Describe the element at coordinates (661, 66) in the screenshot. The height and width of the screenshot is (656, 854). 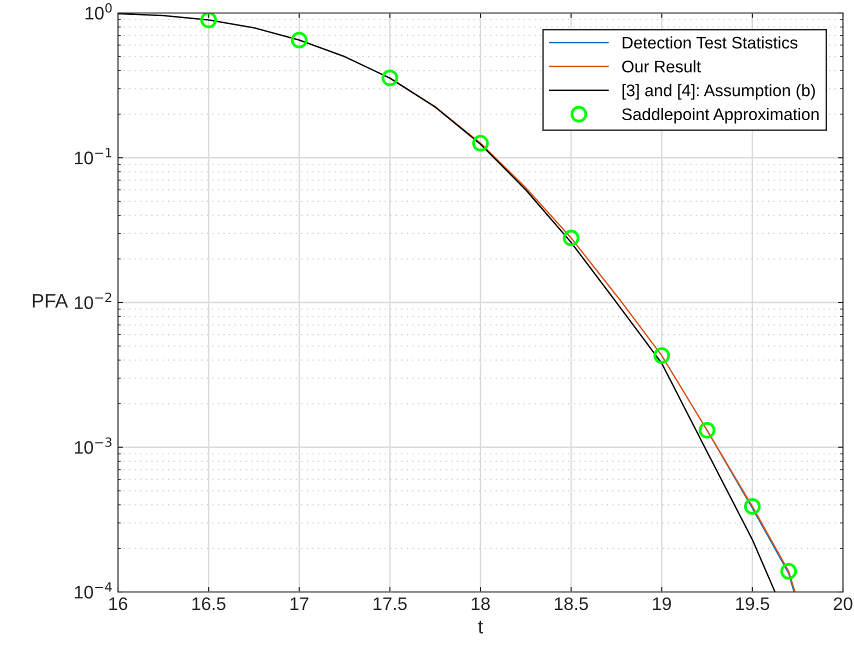
I see `legend-label: Our Result` at that location.